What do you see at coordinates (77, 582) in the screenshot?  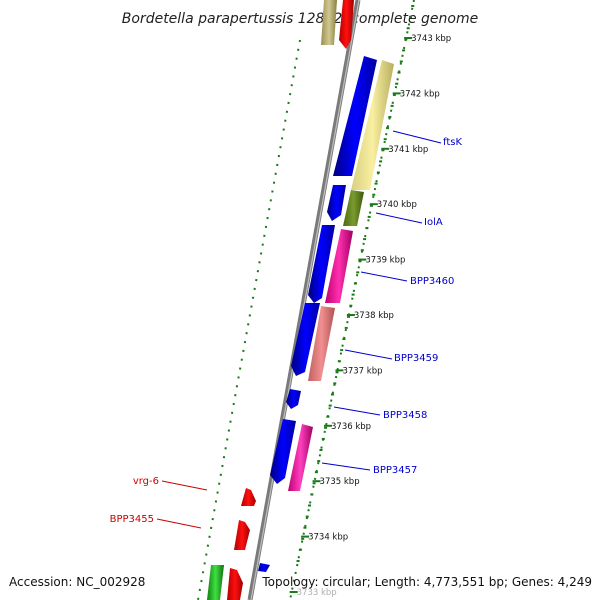 I see `accession-text: Accession: NC_002928` at bounding box center [77, 582].